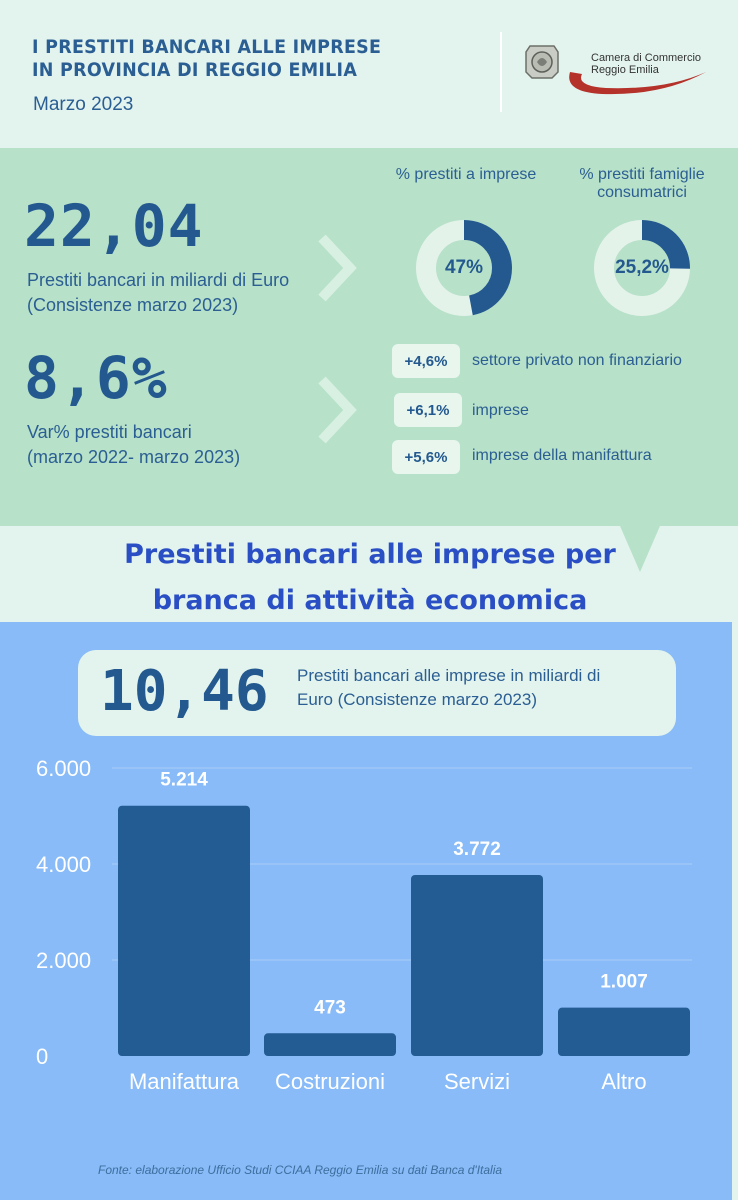 This screenshot has height=1200, width=738. I want to click on business-loans-value: 10,46, so click(184, 691).